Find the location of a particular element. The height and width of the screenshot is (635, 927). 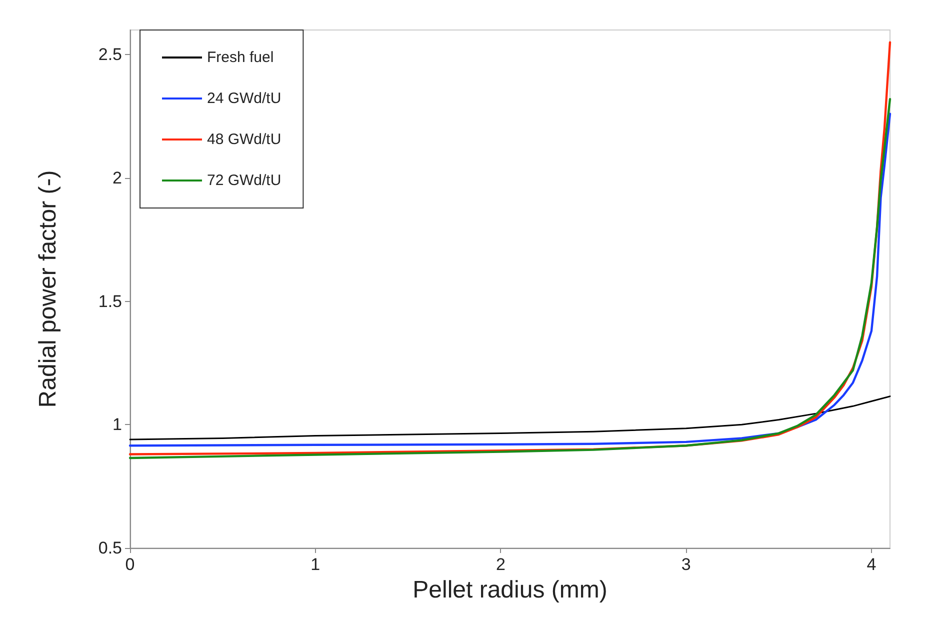

x-tick-label: 4 is located at coordinates (871, 564).